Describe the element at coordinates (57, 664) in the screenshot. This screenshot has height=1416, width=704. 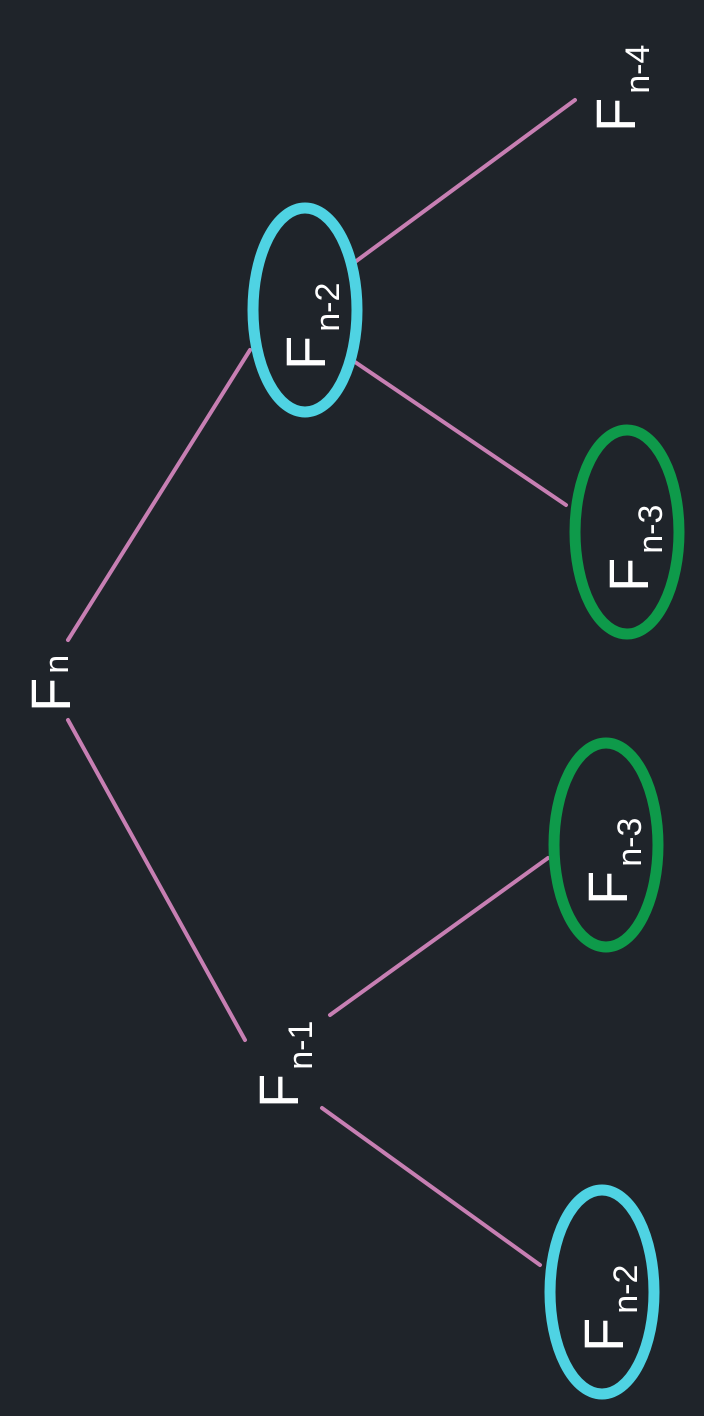
I see `node-fn-sub: n` at that location.